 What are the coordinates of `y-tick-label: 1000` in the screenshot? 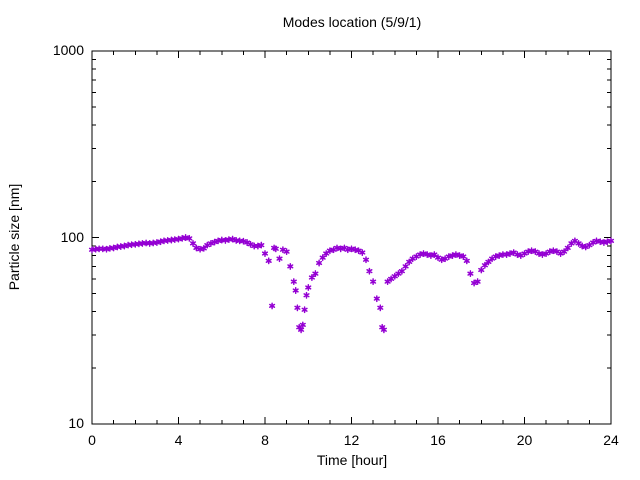 It's located at (68, 50).